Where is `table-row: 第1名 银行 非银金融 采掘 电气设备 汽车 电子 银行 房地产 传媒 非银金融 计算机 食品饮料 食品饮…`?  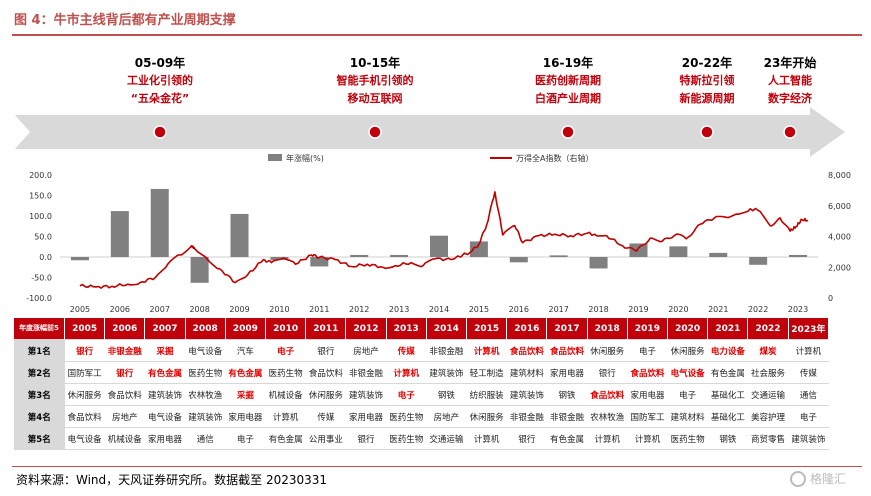 table-row: 第1名 银行 非银金融 采掘 电气设备 汽车 电子 银行 房地产 传媒 非银金融 计算机 食品饮料 食品饮… is located at coordinates (421, 350).